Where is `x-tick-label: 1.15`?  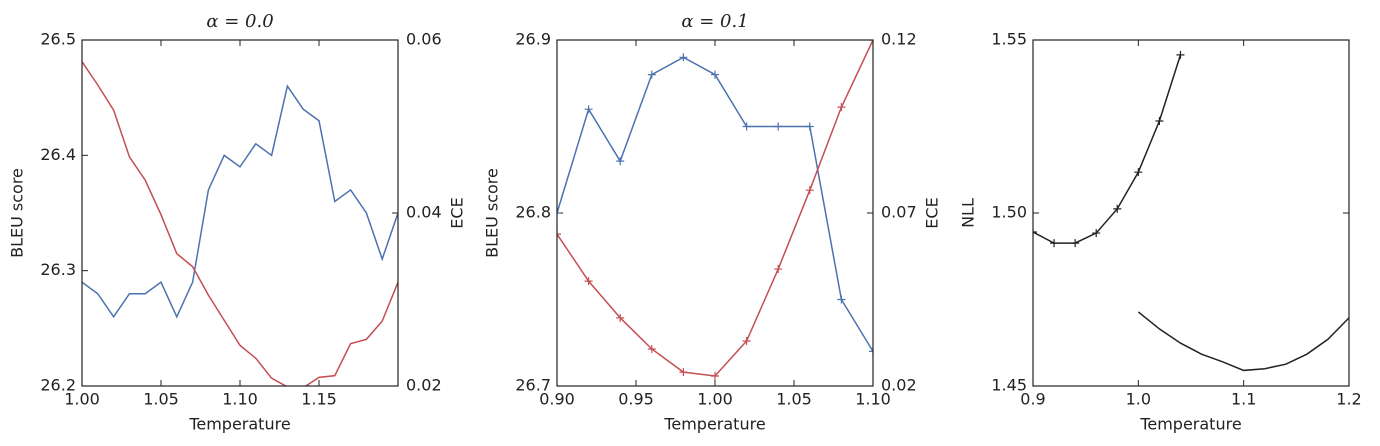
x-tick-label: 1.15 is located at coordinates (319, 399).